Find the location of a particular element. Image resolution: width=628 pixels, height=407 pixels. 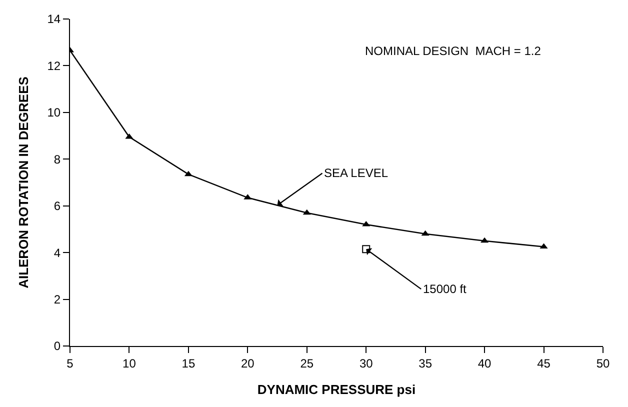

y-tick-label: 0 is located at coordinates (57, 346).